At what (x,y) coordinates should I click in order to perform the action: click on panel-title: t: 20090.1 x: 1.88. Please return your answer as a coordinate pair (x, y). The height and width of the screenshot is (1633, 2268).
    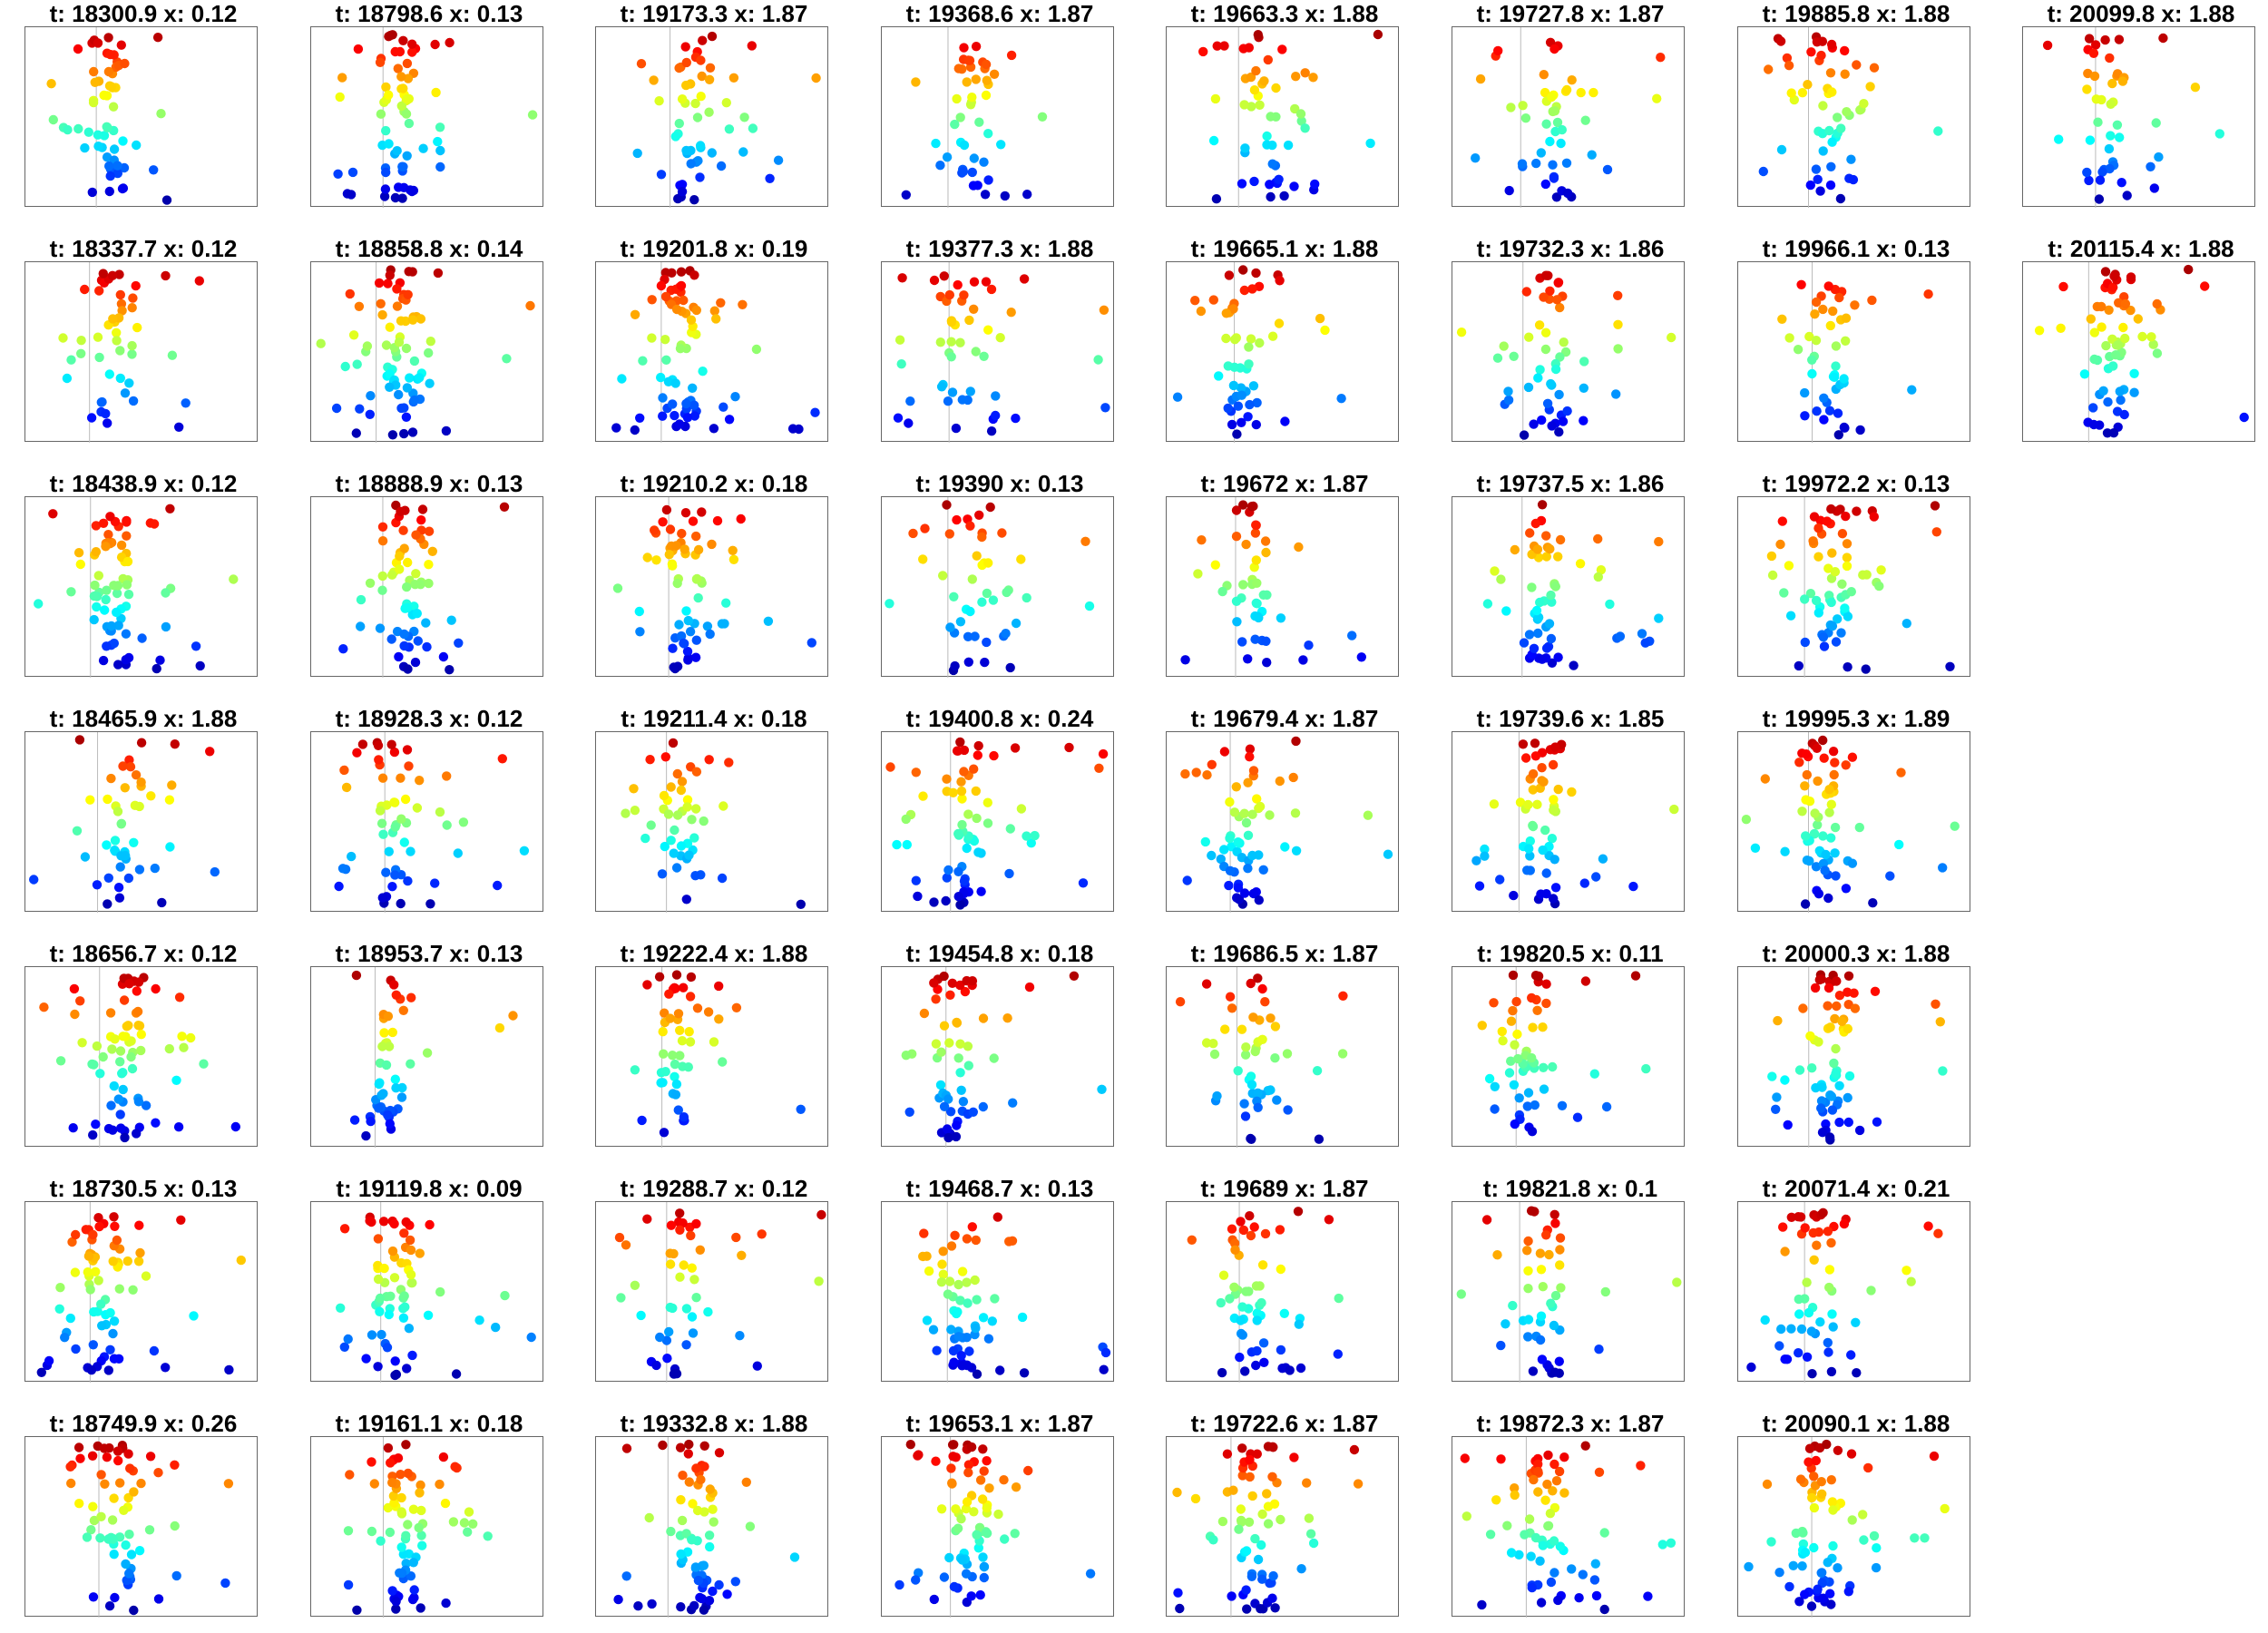
    Looking at the image, I should click on (1856, 1423).